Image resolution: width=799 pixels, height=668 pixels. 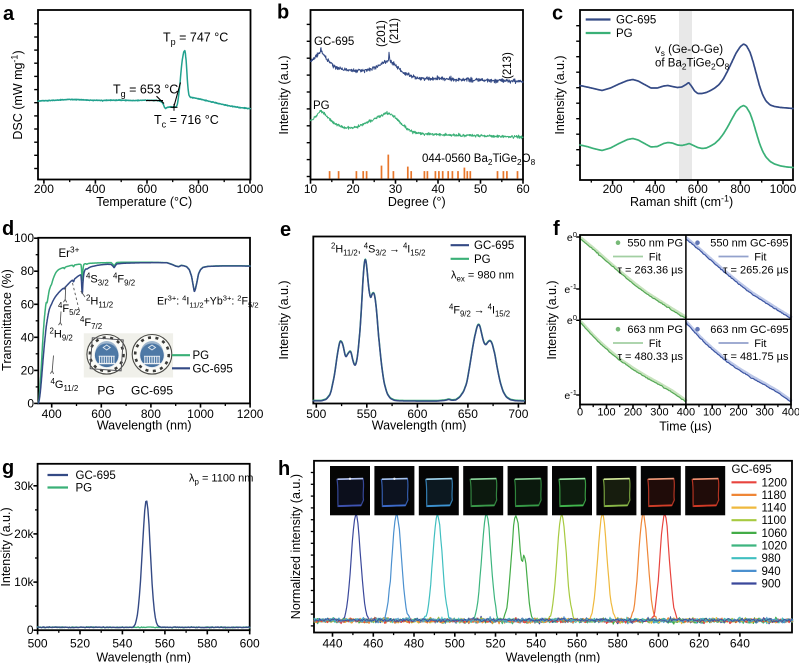 What do you see at coordinates (557, 14) in the screenshot?
I see `svg-text: c` at bounding box center [557, 14].